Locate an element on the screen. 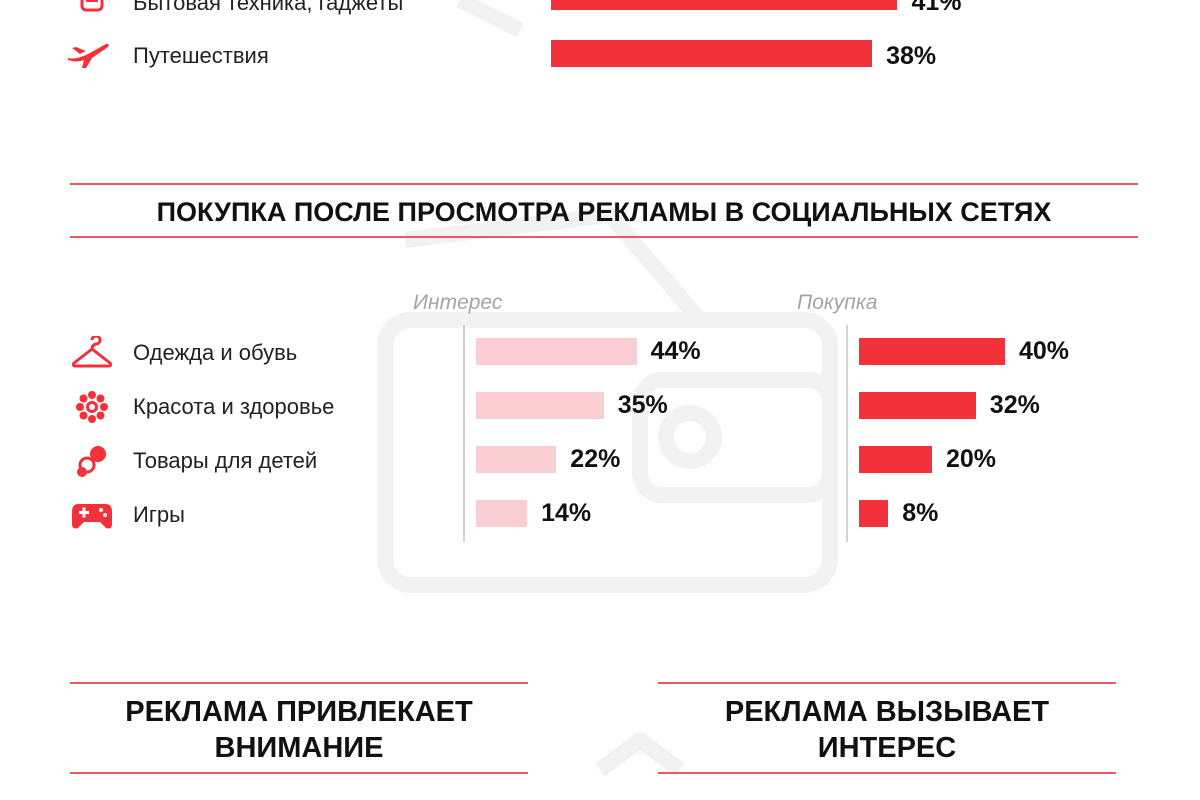 The width and height of the screenshot is (1200, 800). pacifier-icon is located at coordinates (91, 461).